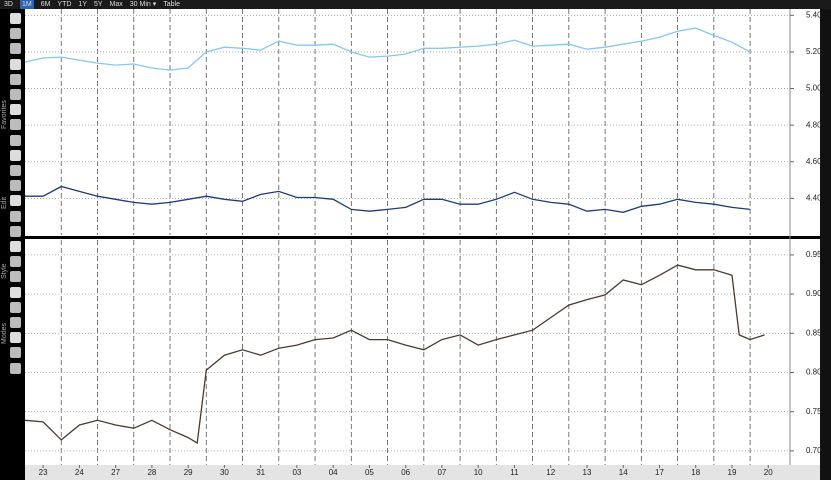 This screenshot has height=480, width=831. Describe the element at coordinates (441, 472) in the screenshot. I see `x-tick-label: 07` at that location.